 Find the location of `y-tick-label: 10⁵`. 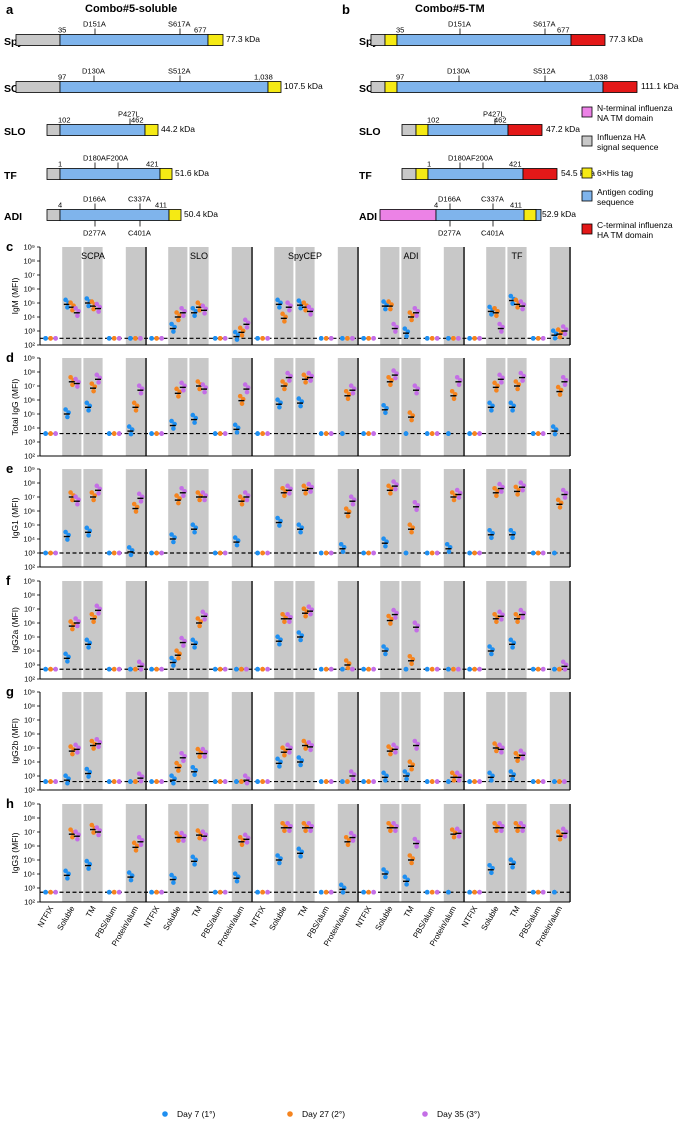

y-tick-label: 10⁵ is located at coordinates (29, 637).